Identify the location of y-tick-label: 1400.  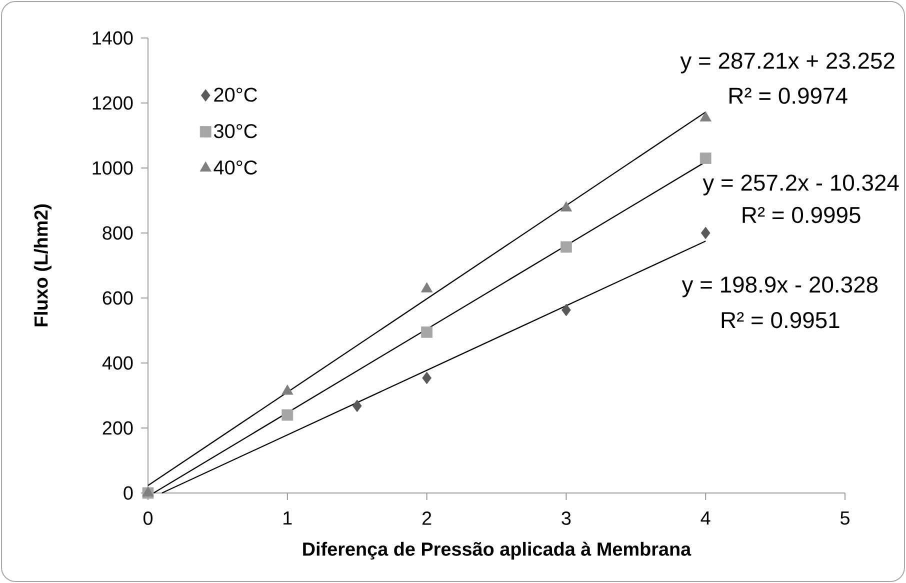
(112, 38).